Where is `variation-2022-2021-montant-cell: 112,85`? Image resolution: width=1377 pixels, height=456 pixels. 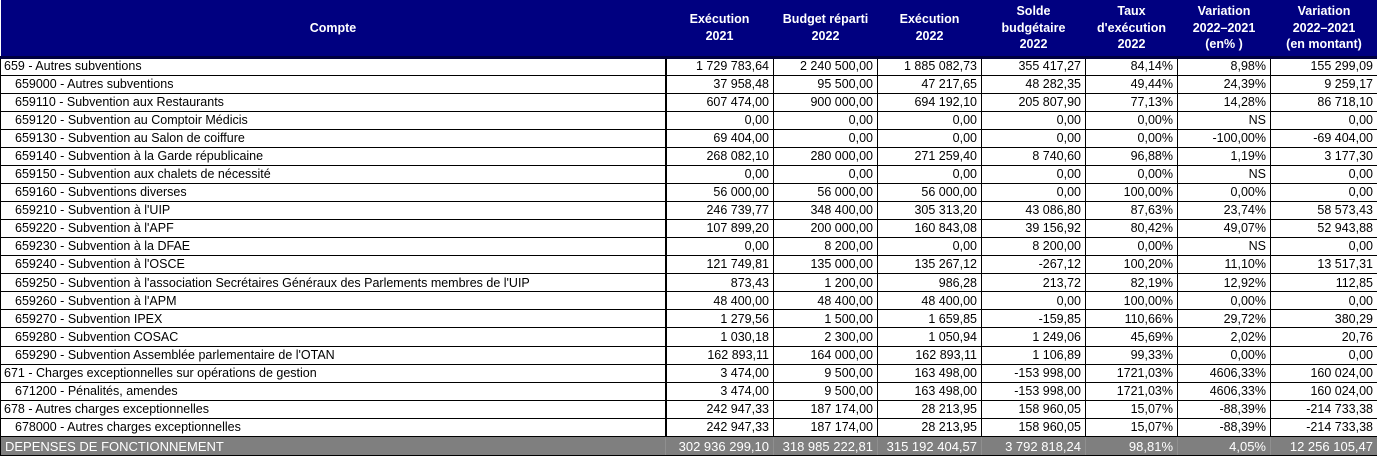
variation-2022-2021-montant-cell: 112,85 is located at coordinates (1323, 283).